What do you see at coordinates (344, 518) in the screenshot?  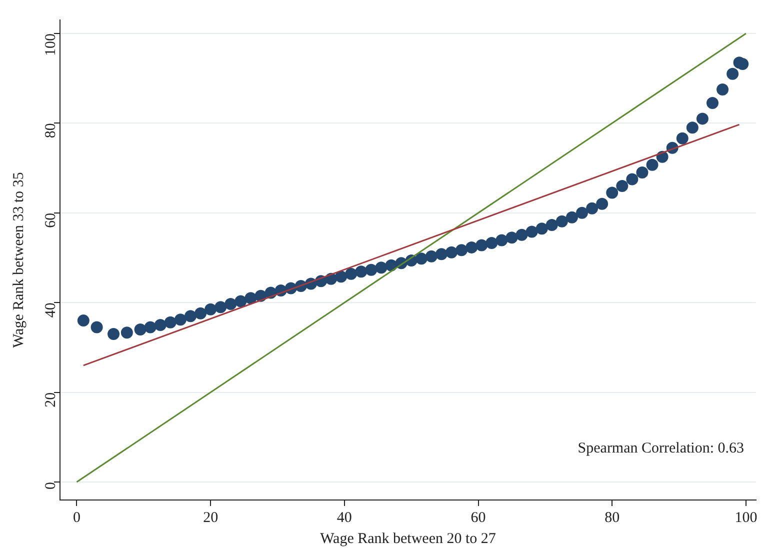 I see `x-tick-label: 40` at bounding box center [344, 518].